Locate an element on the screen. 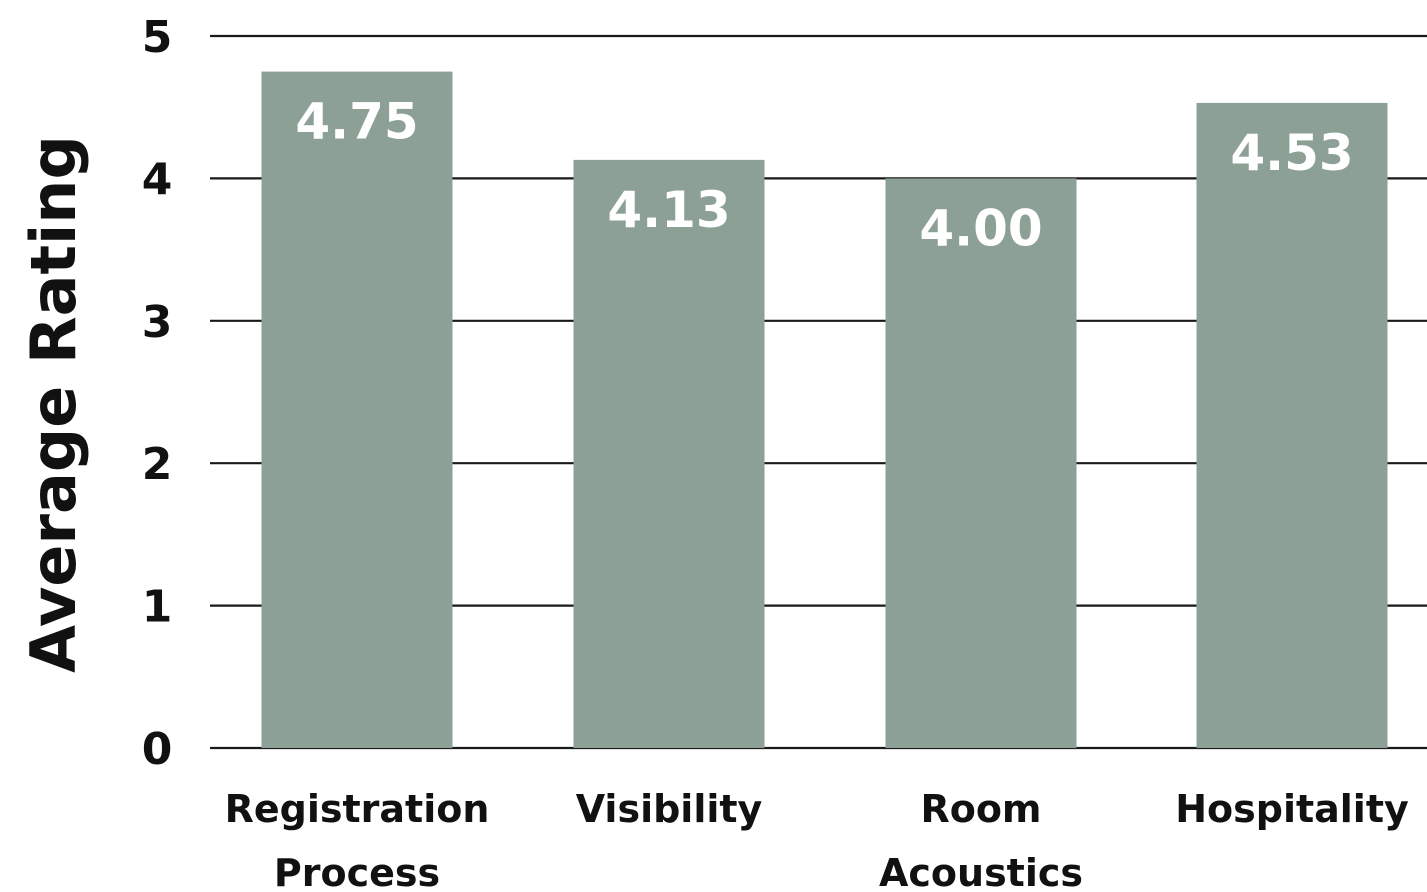 Image resolution: width=1427 pixels, height=892 pixels. data-label: 4.53 is located at coordinates (1291, 153).